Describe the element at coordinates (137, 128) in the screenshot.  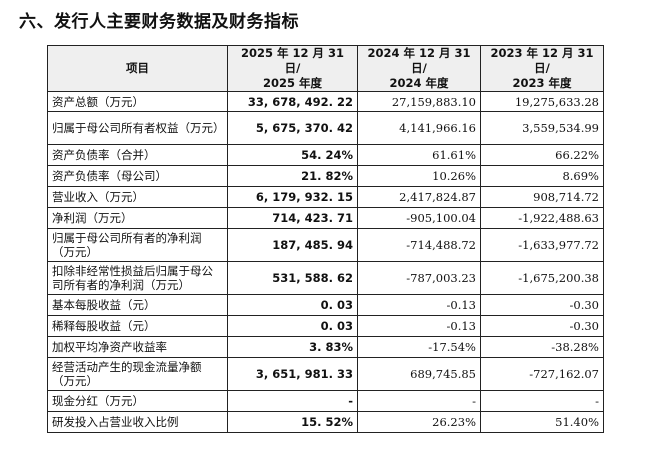
I see `row-label: 归属于母公司所有者权益（万元）` at that location.